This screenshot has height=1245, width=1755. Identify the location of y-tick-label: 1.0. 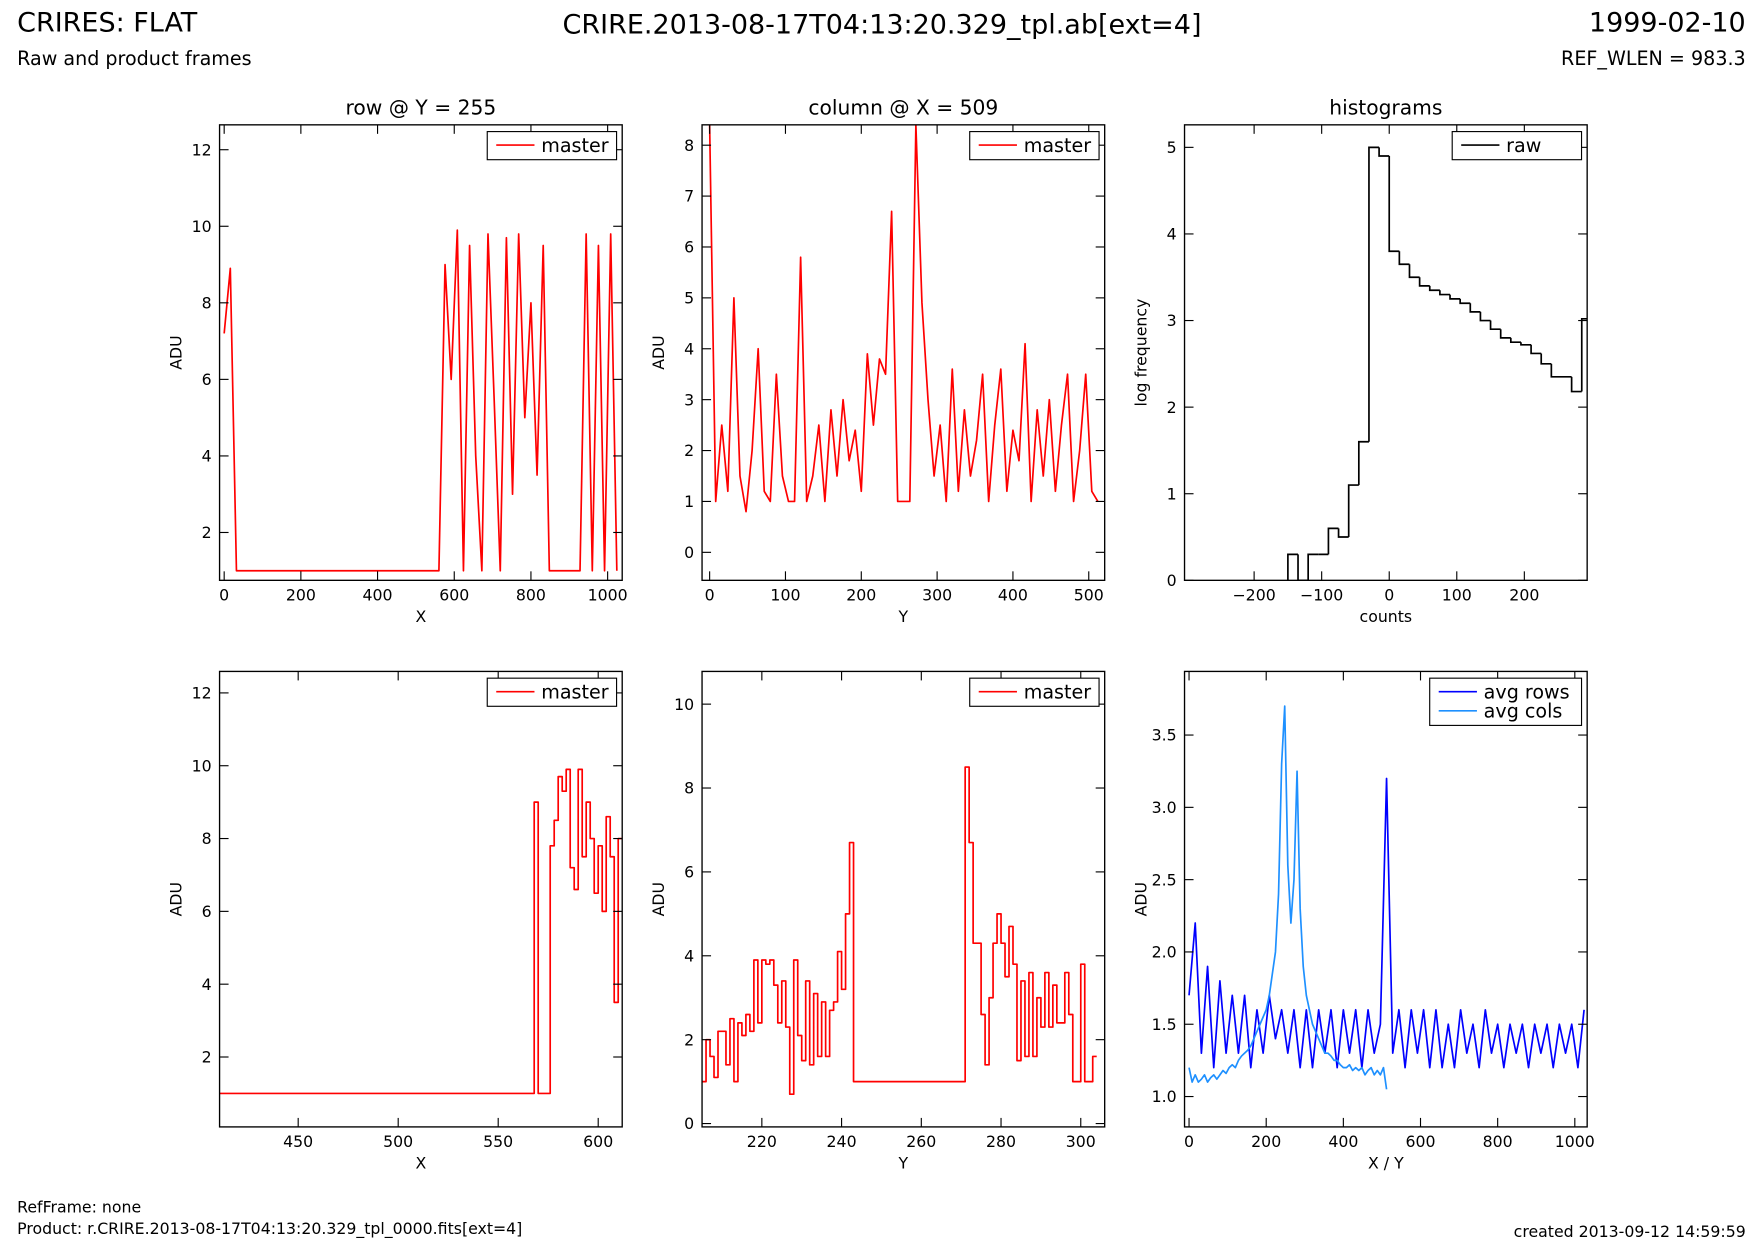
(1164, 1096).